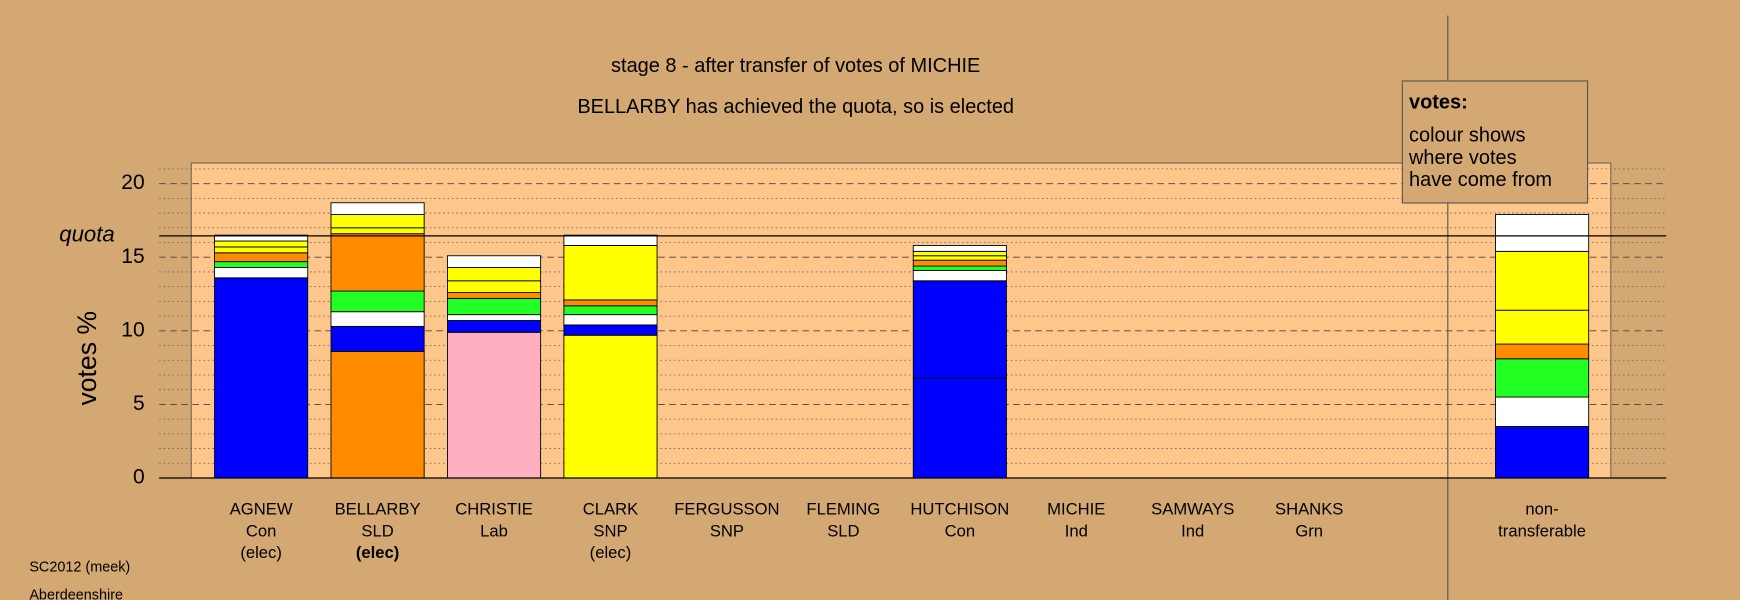 This screenshot has height=600, width=1740. What do you see at coordinates (1309, 509) in the screenshot?
I see `candidate-name: SHANKS` at bounding box center [1309, 509].